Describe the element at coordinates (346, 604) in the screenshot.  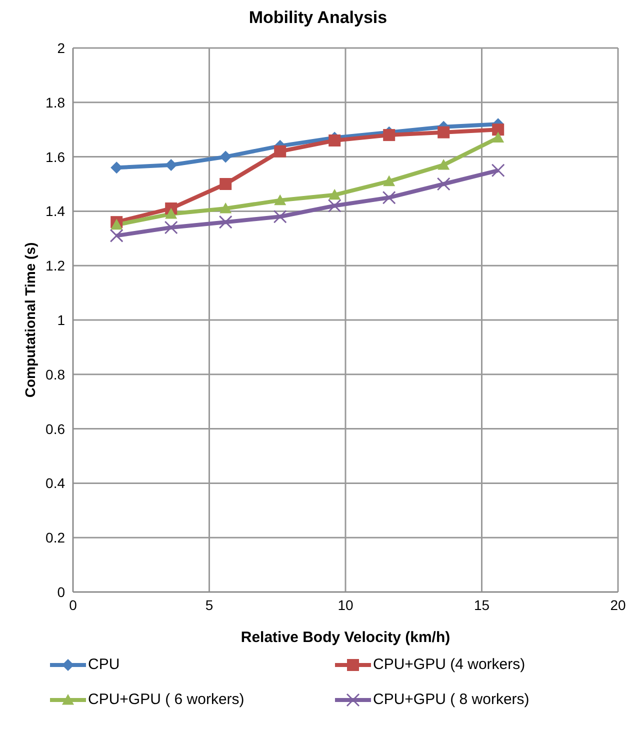
I see `x-tick-label: 10` at that location.